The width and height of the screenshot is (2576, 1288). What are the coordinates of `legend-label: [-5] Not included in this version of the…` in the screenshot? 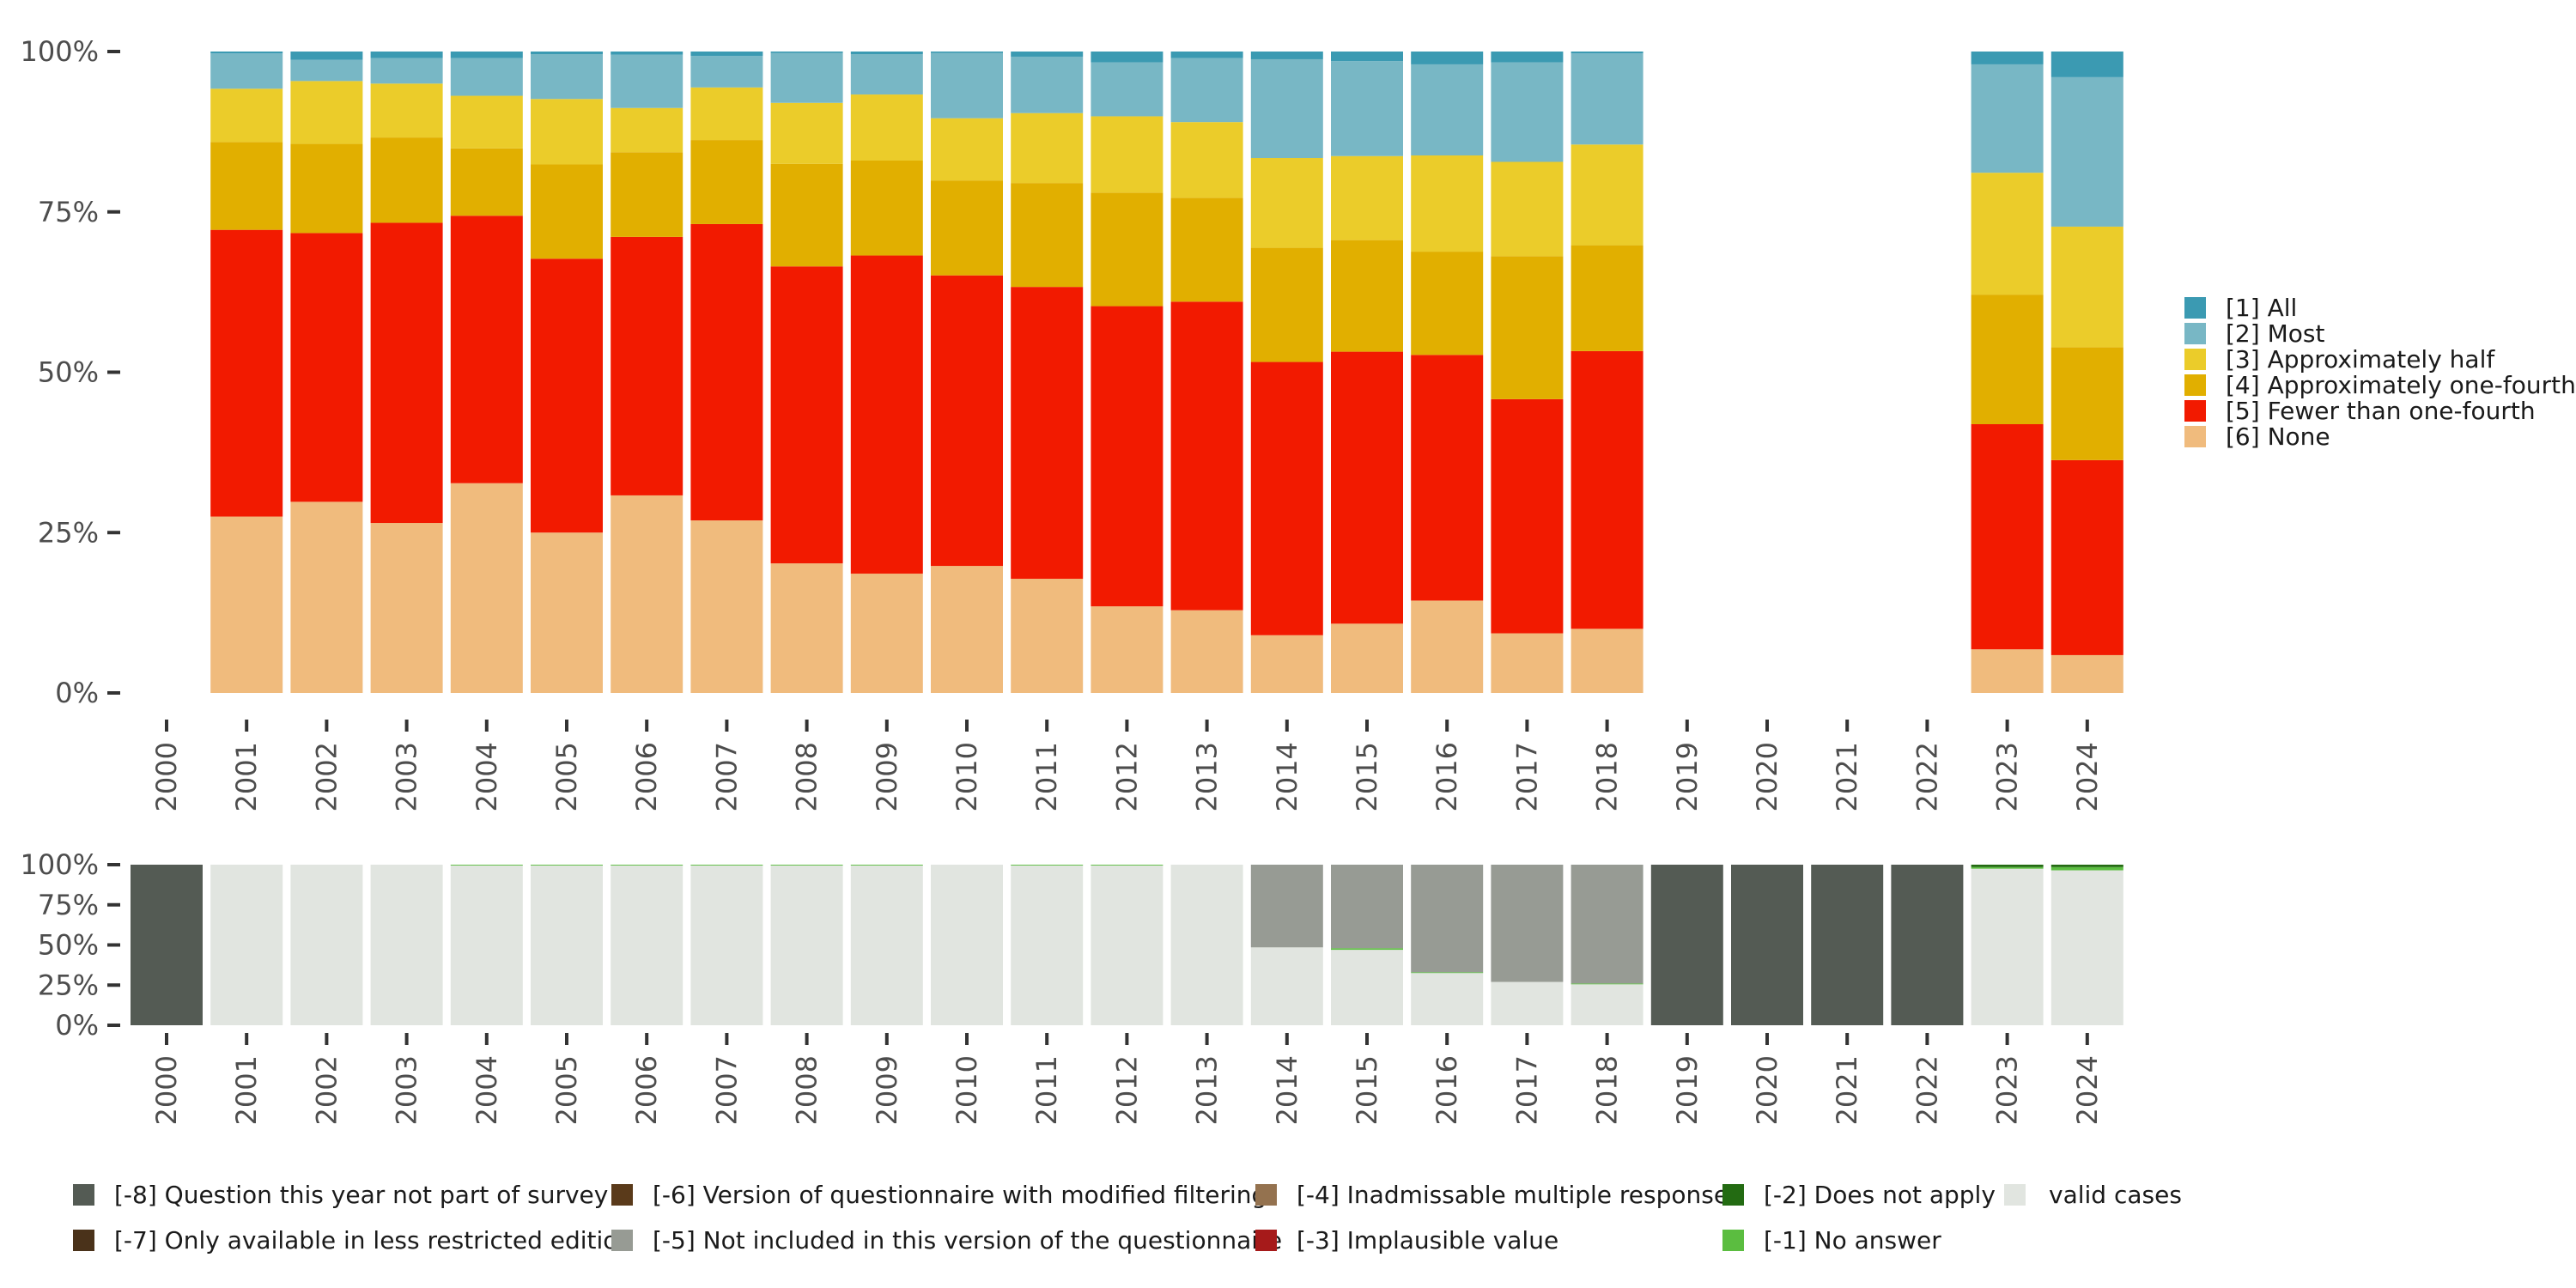 It's located at (968, 1240).